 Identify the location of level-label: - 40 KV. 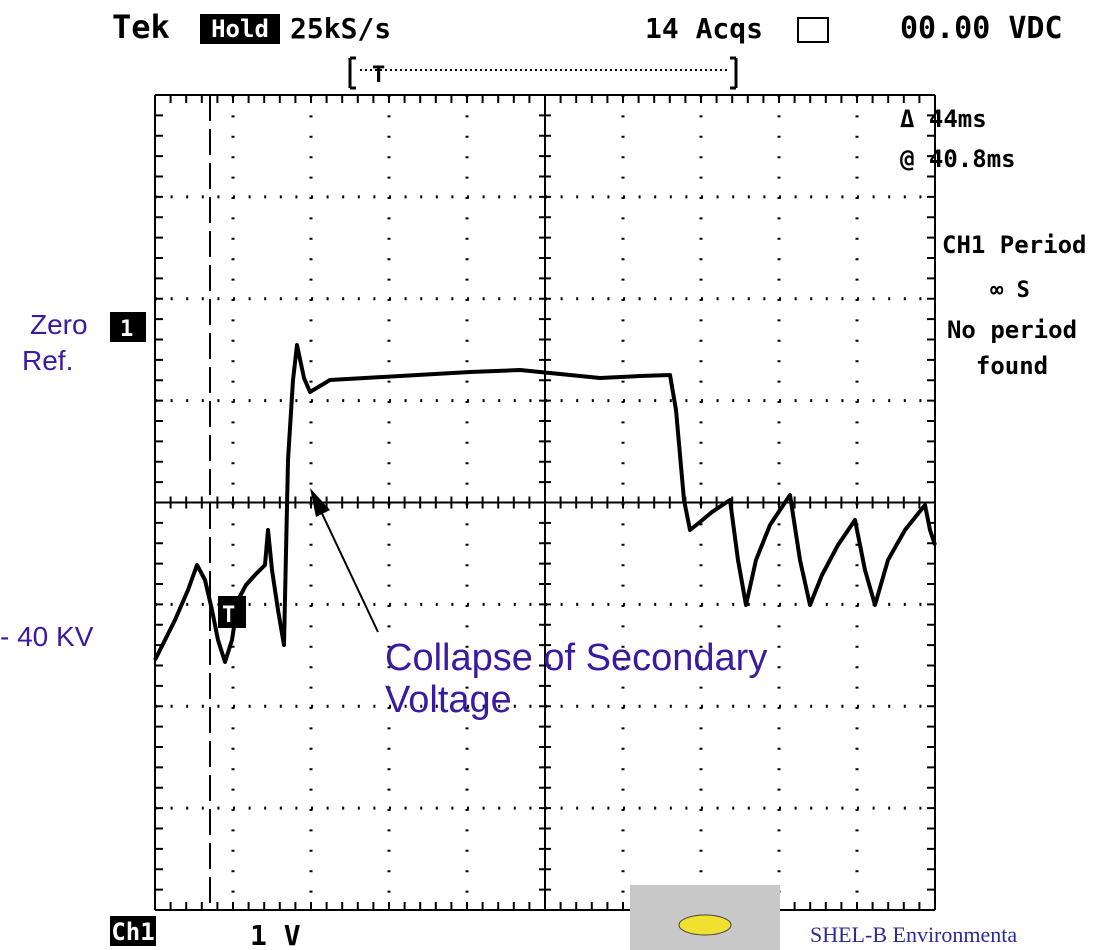
(47, 636).